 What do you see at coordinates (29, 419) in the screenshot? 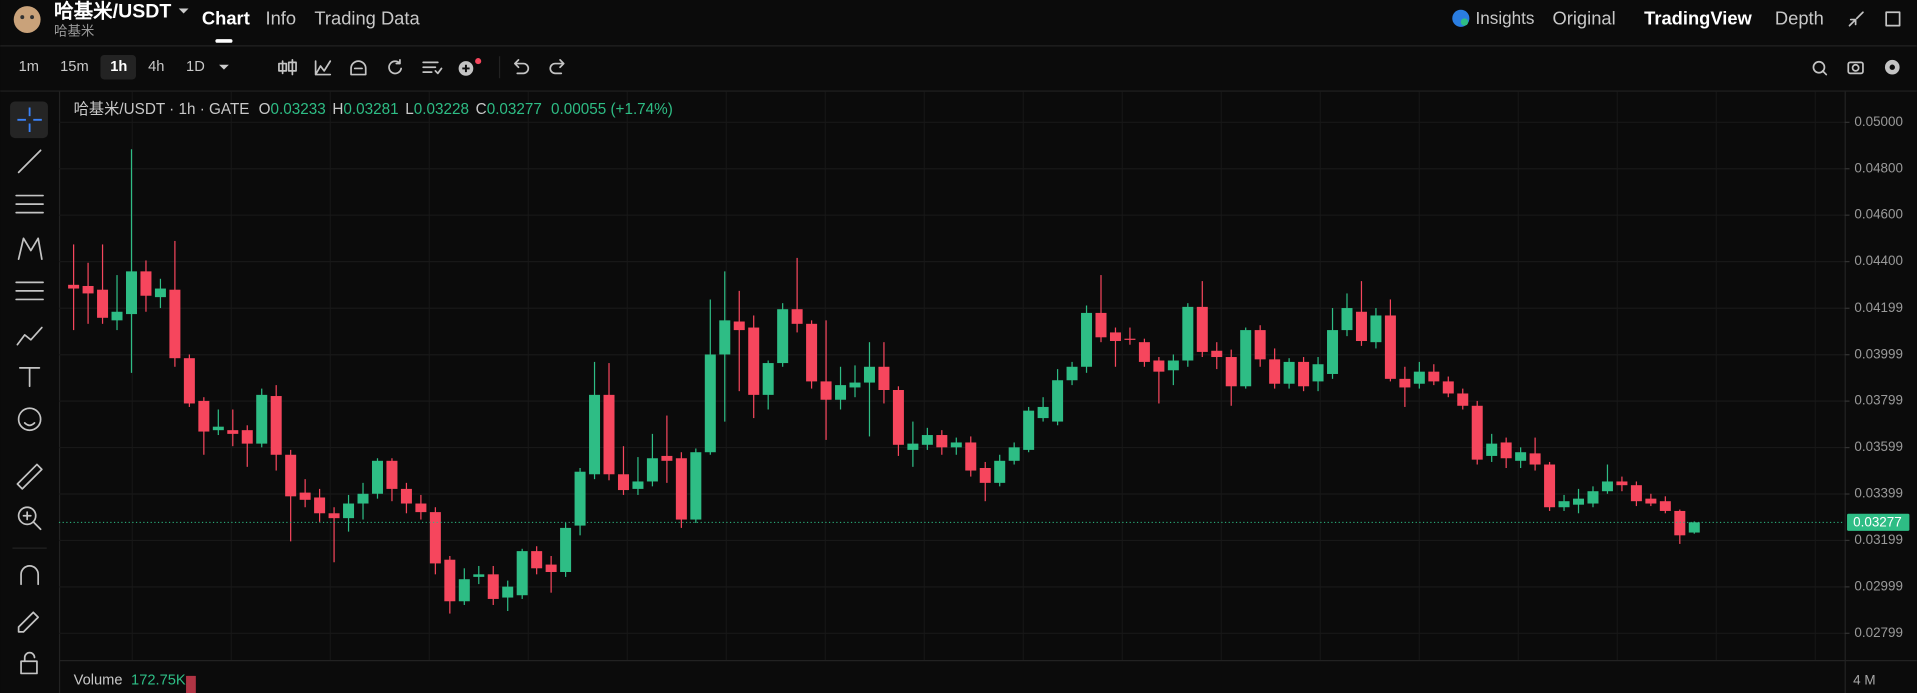
I see `emoji-tool` at bounding box center [29, 419].